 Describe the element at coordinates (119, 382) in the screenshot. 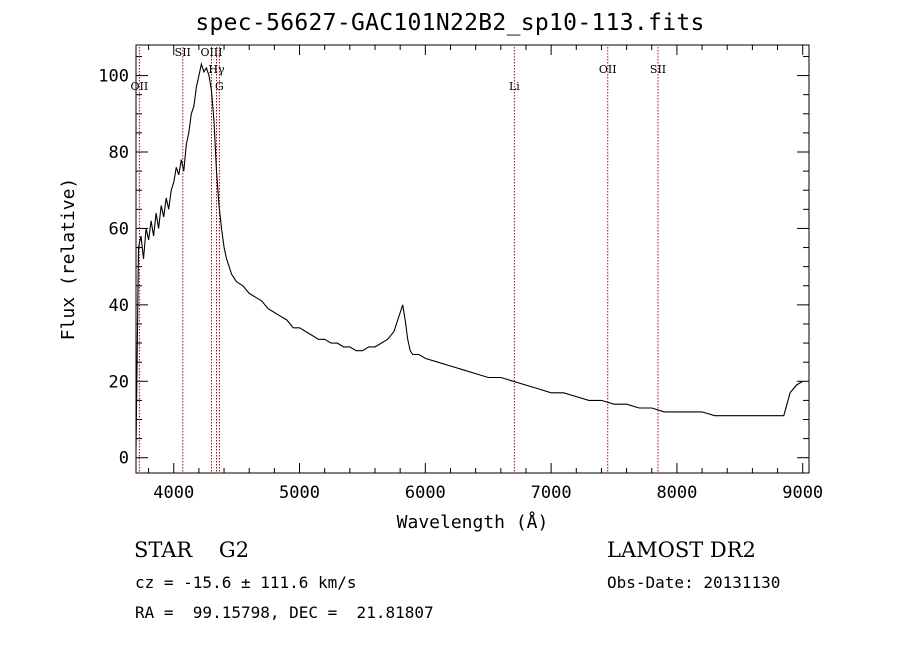

I see `y-tick-label: 20` at that location.